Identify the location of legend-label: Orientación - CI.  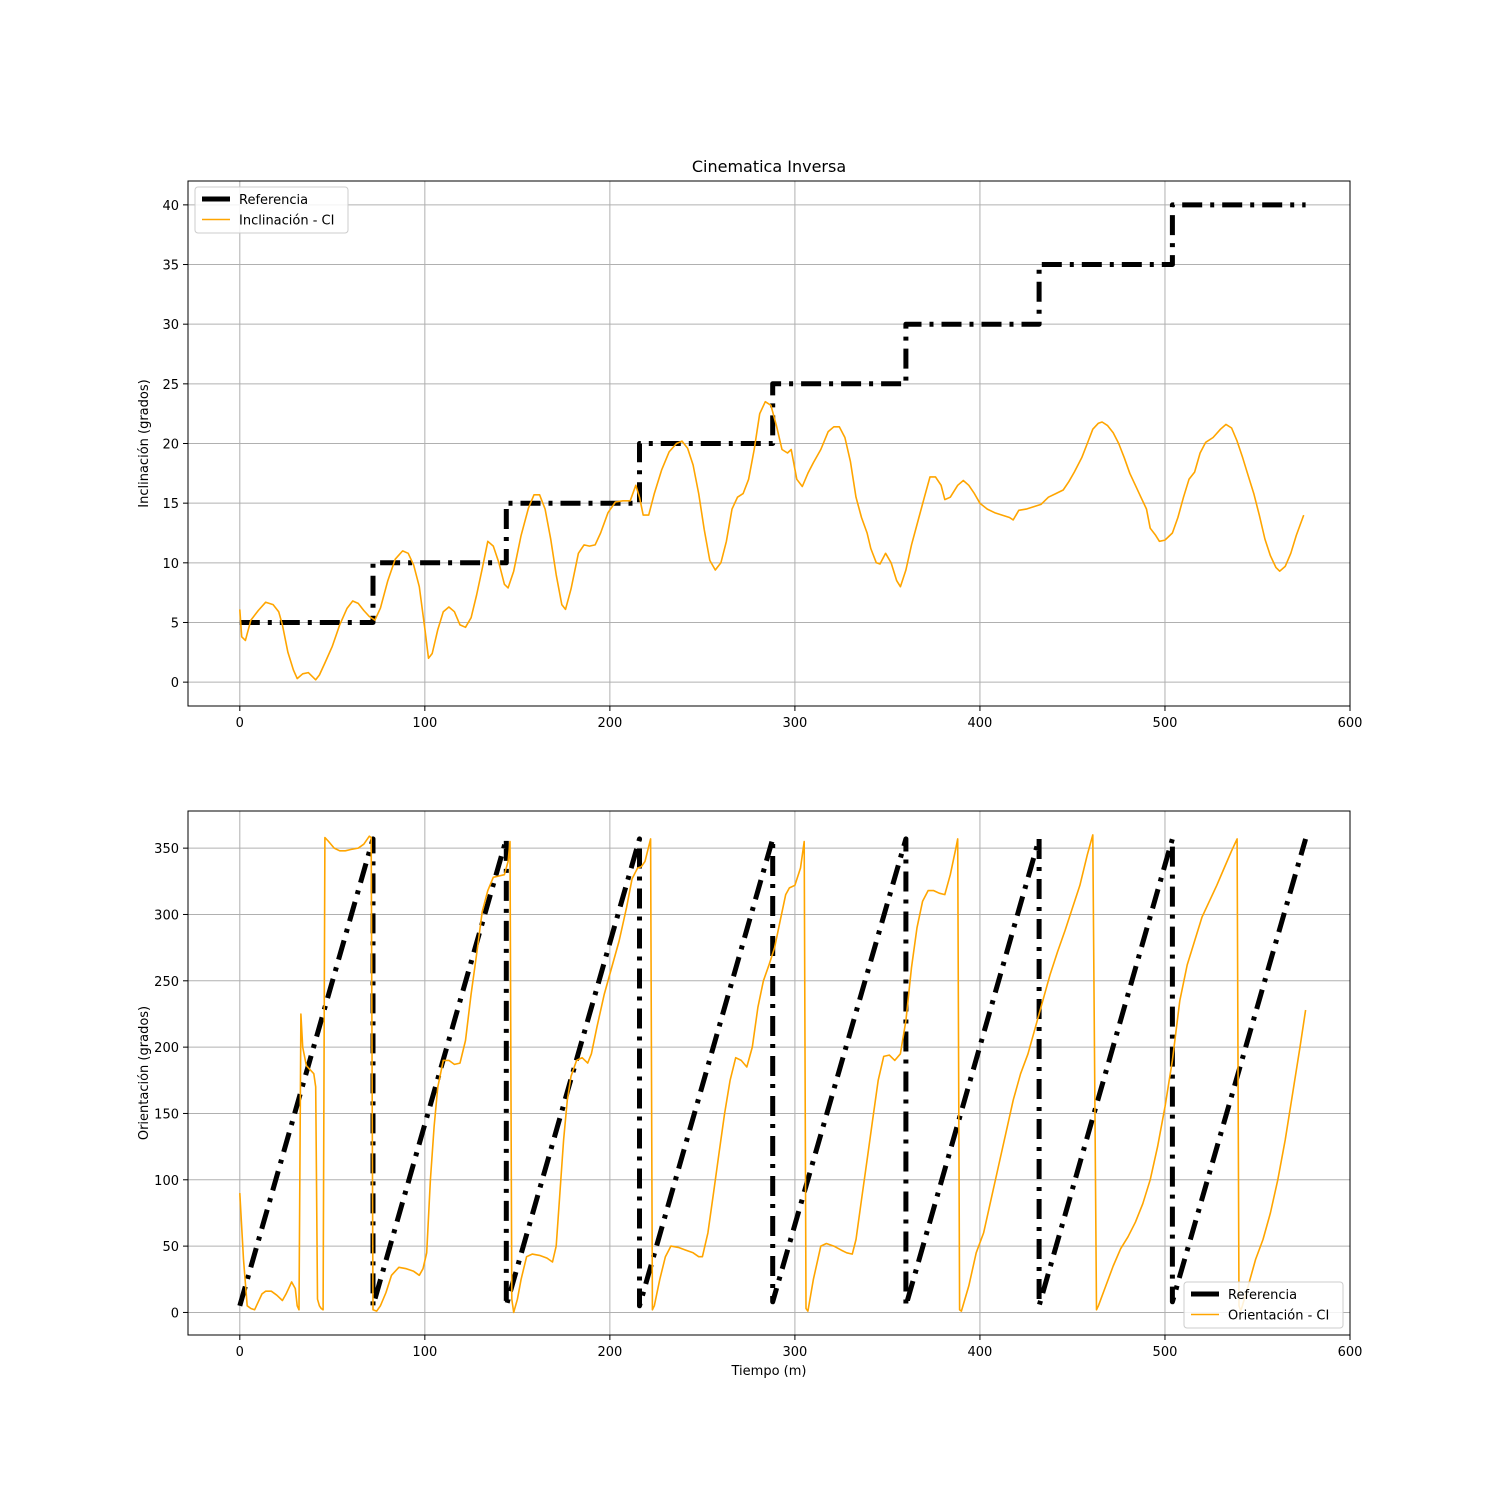
(1278, 1316).